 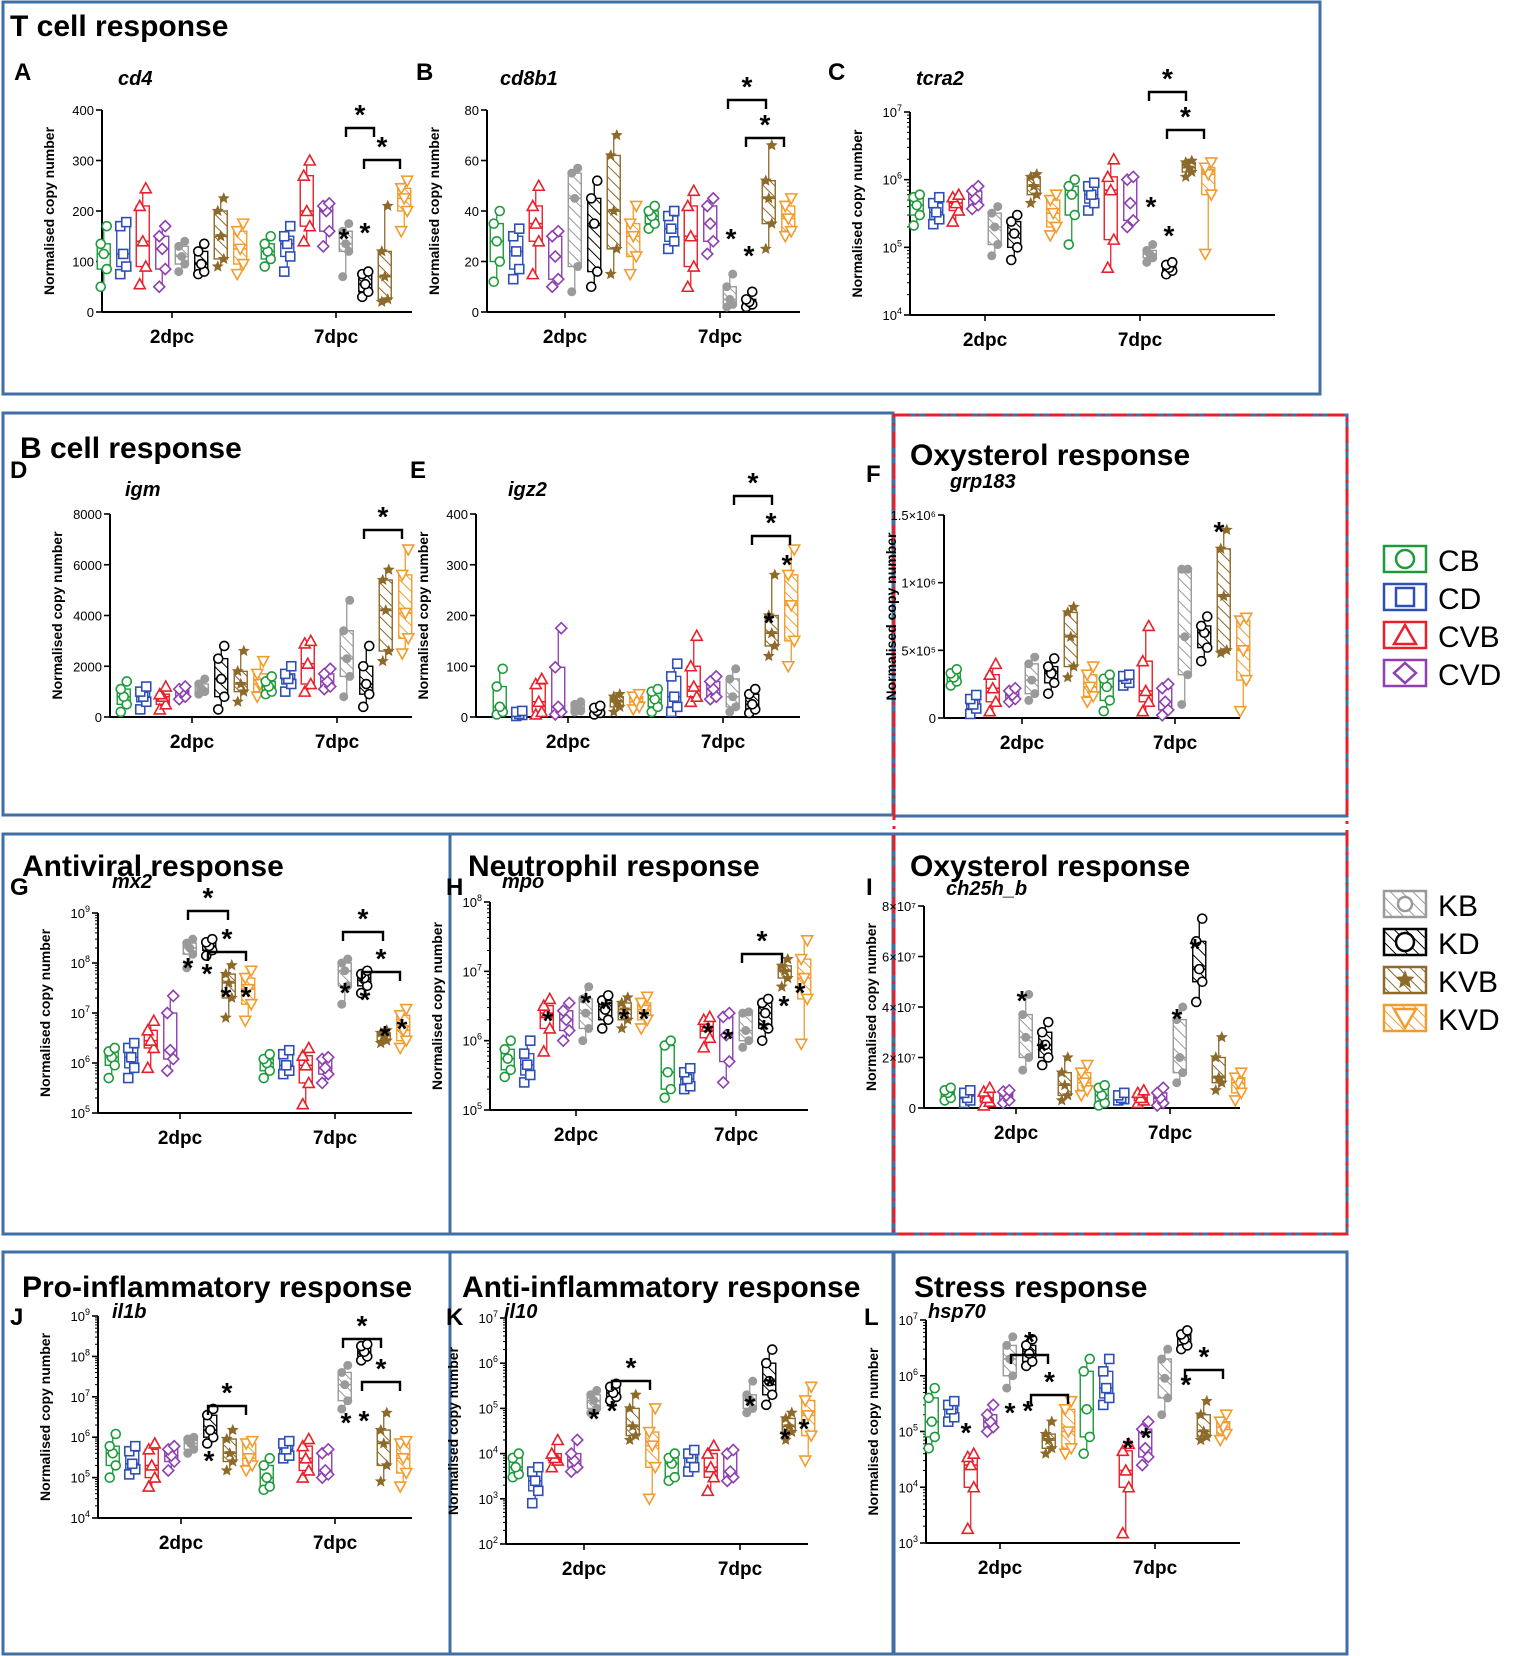 What do you see at coordinates (1030, 1287) in the screenshot?
I see `section-title-stress: Stress response` at bounding box center [1030, 1287].